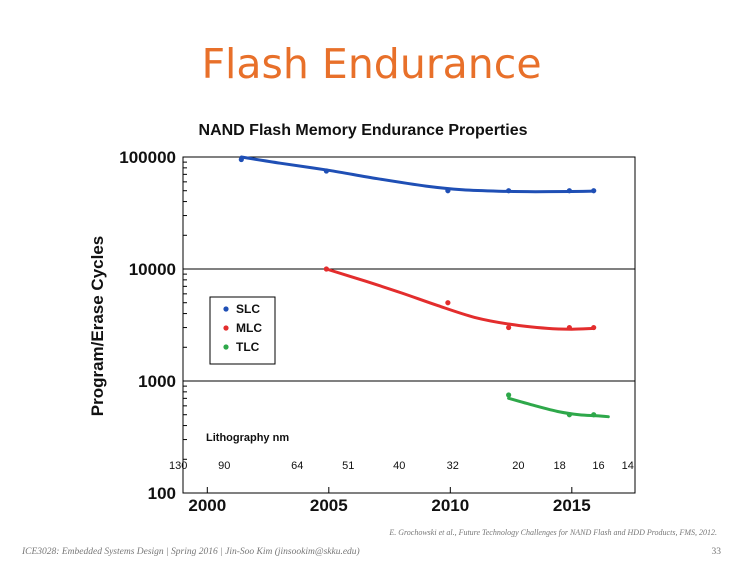 The image size is (743, 562). What do you see at coordinates (162, 493) in the screenshot?
I see `y-tick-label: 100` at bounding box center [162, 493].